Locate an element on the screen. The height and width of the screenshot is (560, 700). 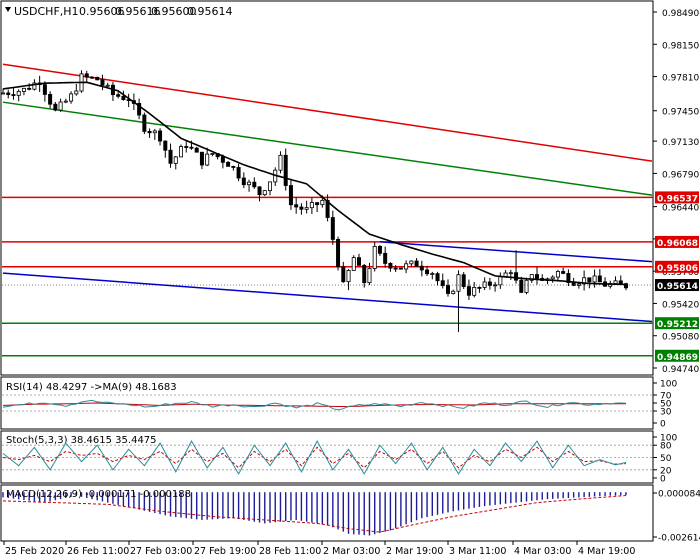
rsi-tick-label: 0 is located at coordinates (663, 425).